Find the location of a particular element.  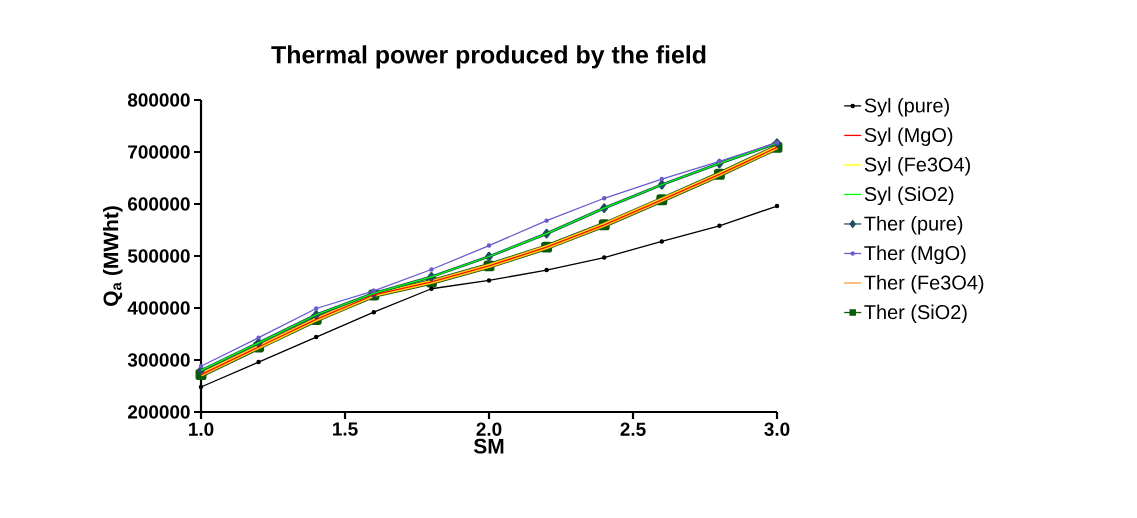

y-tick-label: 300000 is located at coordinates (158, 360).